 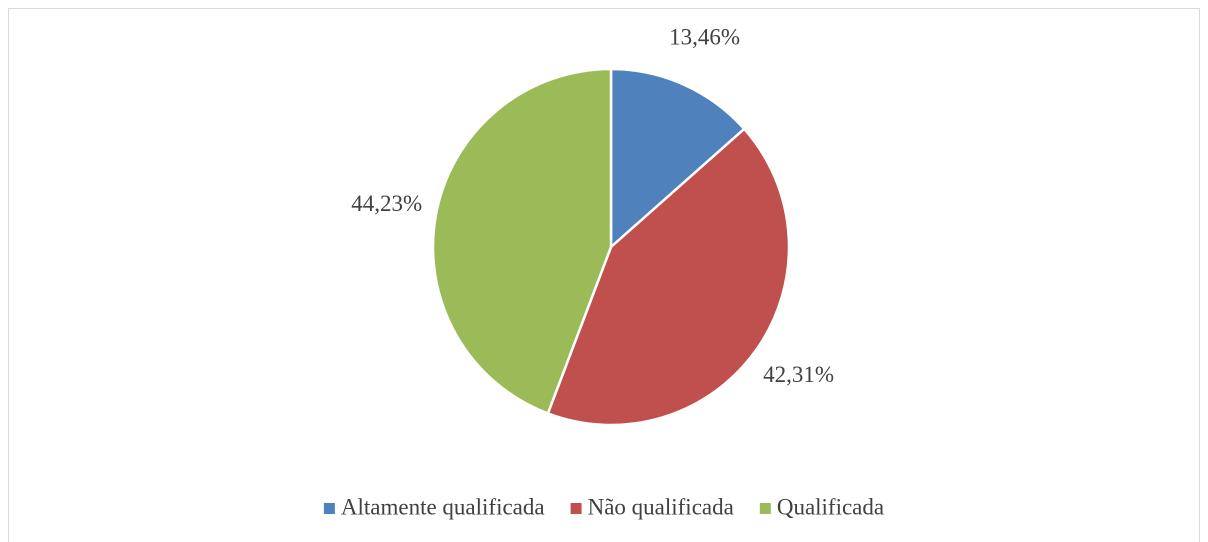 What do you see at coordinates (830, 506) in the screenshot?
I see `legend-label: Qualificada` at bounding box center [830, 506].